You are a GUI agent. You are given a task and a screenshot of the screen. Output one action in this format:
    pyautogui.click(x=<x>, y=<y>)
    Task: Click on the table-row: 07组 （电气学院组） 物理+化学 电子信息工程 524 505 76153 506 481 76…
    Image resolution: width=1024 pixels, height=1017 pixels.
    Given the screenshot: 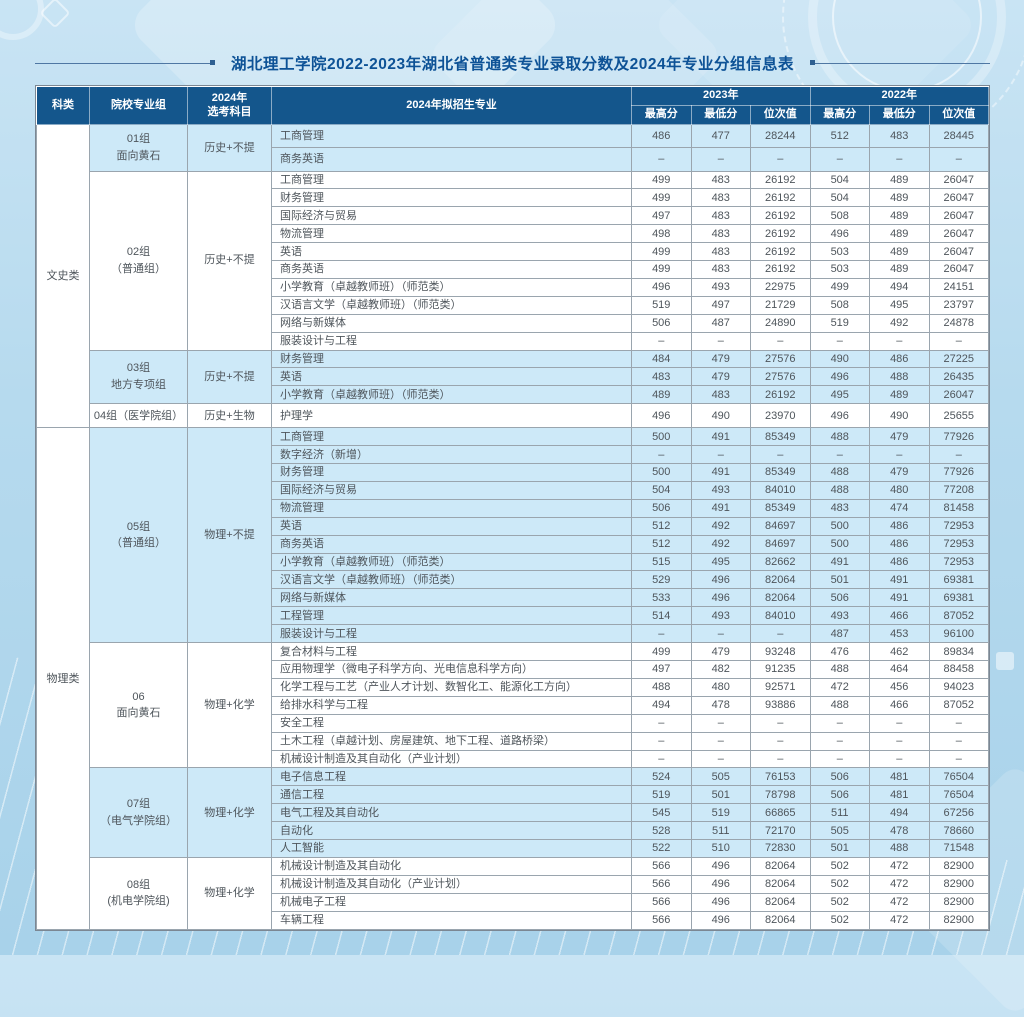 What is the action you would take?
    pyautogui.click(x=513, y=812)
    